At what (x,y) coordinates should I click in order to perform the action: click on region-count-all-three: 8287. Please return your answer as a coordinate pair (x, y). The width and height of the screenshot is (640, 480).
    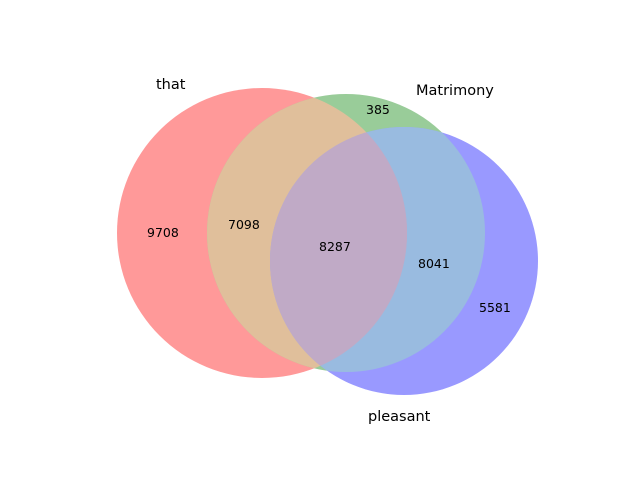
    Looking at the image, I should click on (335, 246).